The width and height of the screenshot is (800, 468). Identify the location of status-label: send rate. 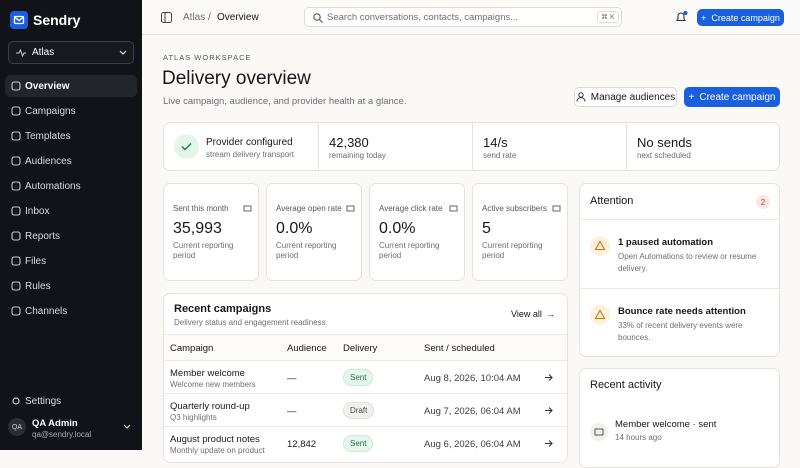
(500, 155).